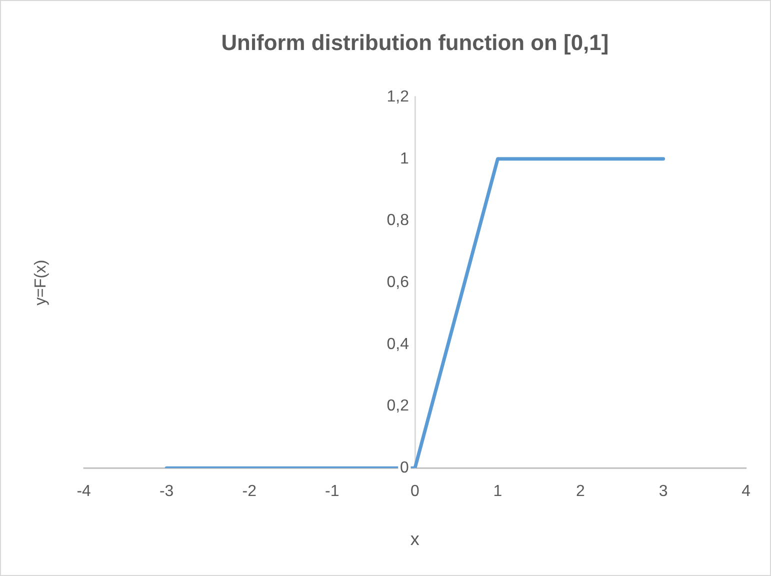 The height and width of the screenshot is (576, 771). What do you see at coordinates (398, 97) in the screenshot?
I see `y-tick-label: 1,2` at bounding box center [398, 97].